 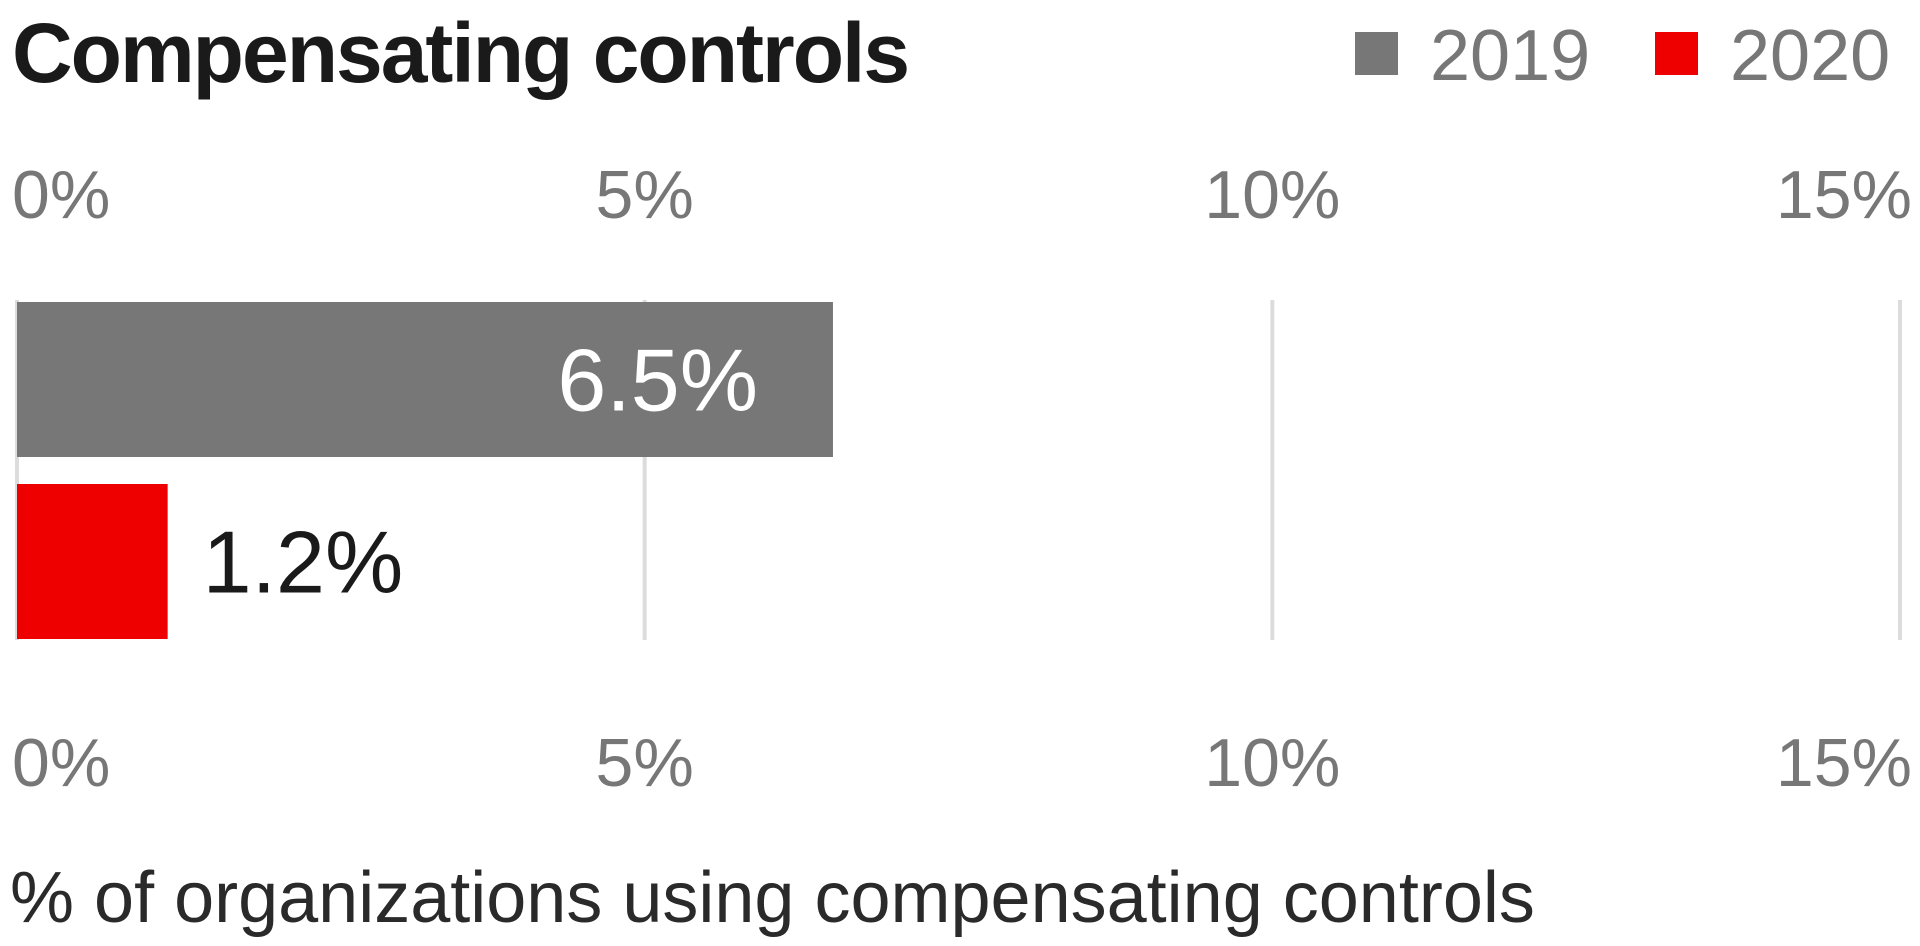 I want to click on bar-2020, so click(x=92, y=561).